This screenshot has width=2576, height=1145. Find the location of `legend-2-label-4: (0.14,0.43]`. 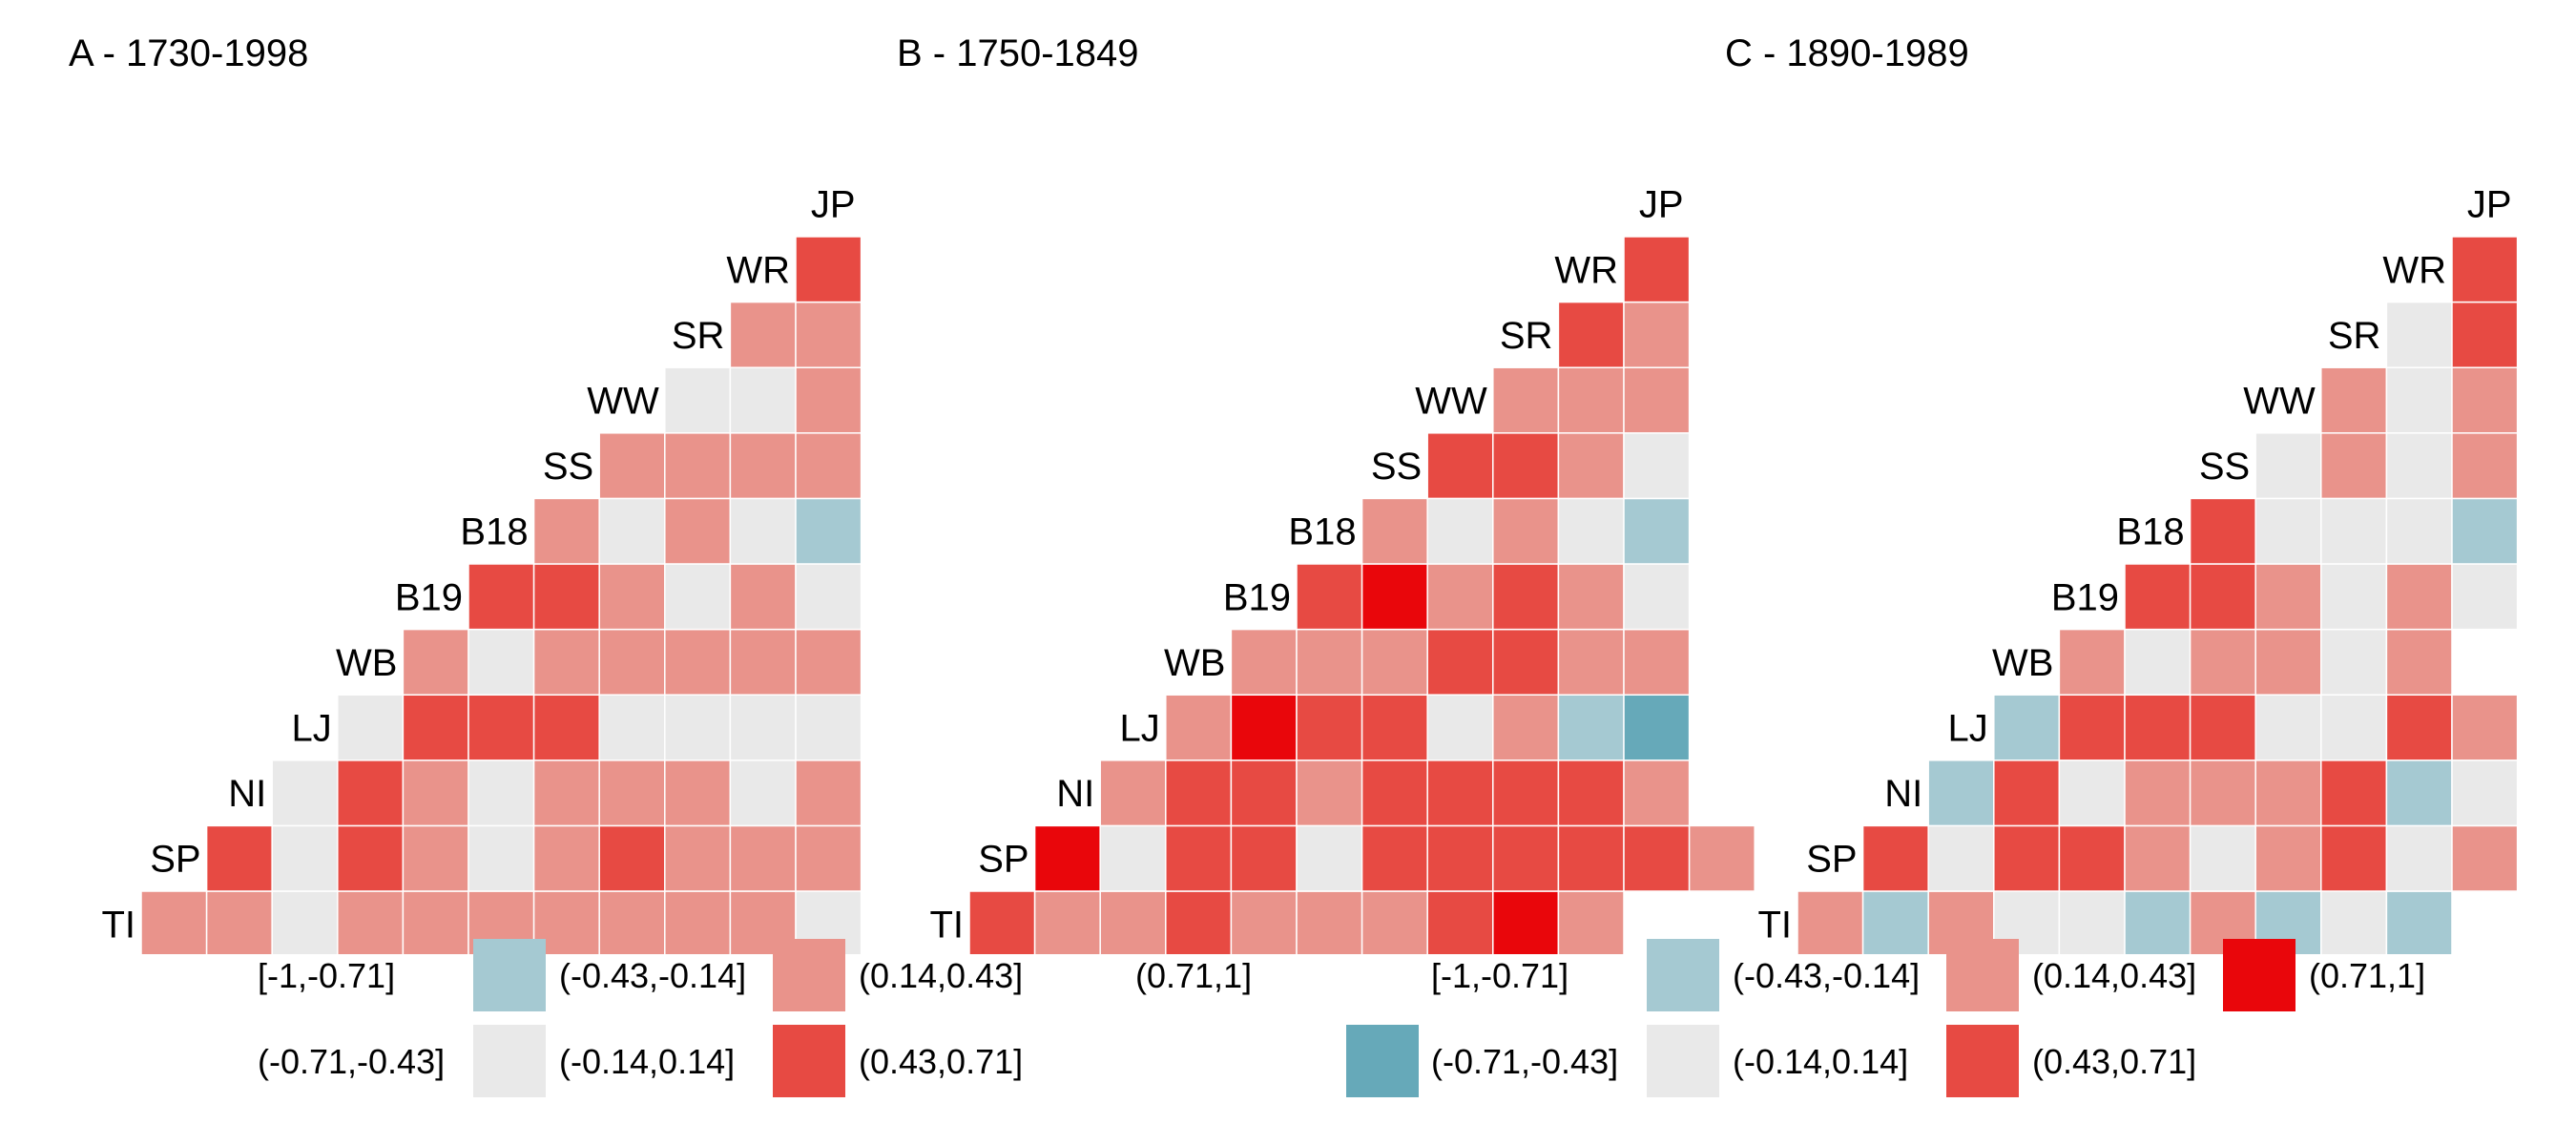

legend-2-label-4: (0.14,0.43] is located at coordinates (2114, 976).